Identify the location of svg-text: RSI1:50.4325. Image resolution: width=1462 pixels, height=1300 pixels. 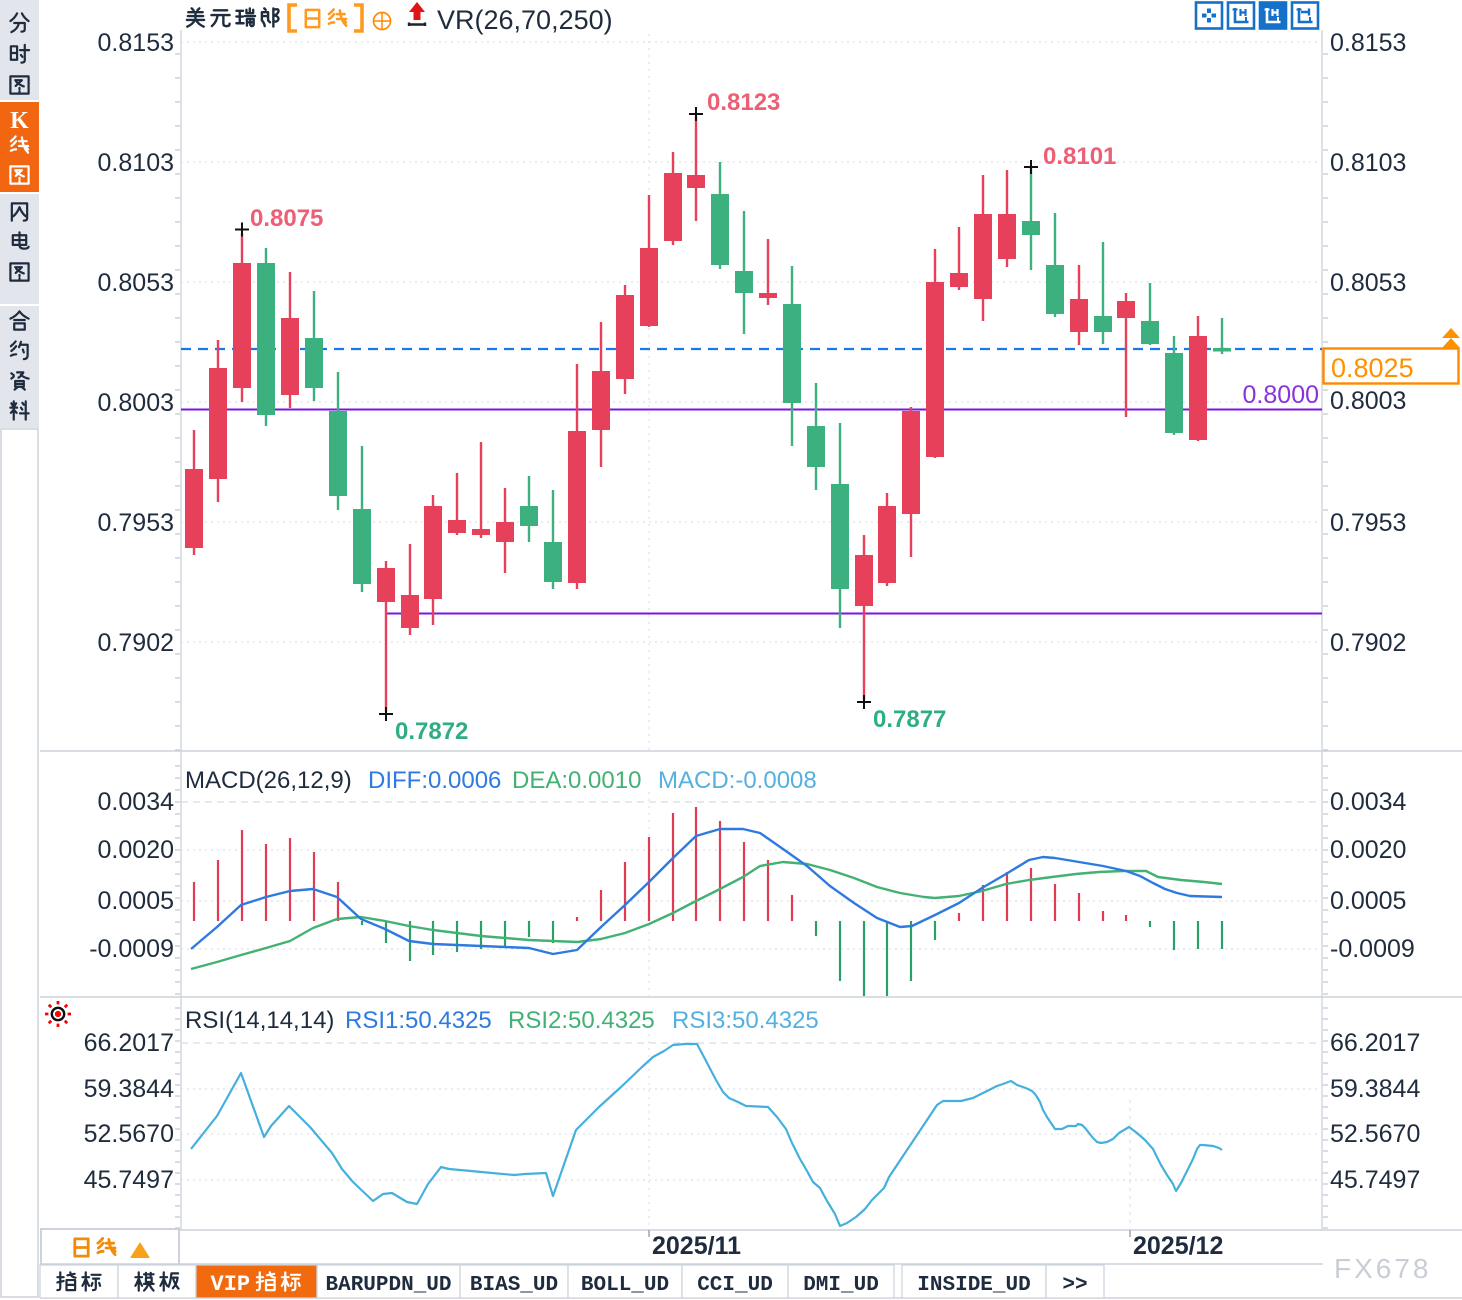
(418, 1020).